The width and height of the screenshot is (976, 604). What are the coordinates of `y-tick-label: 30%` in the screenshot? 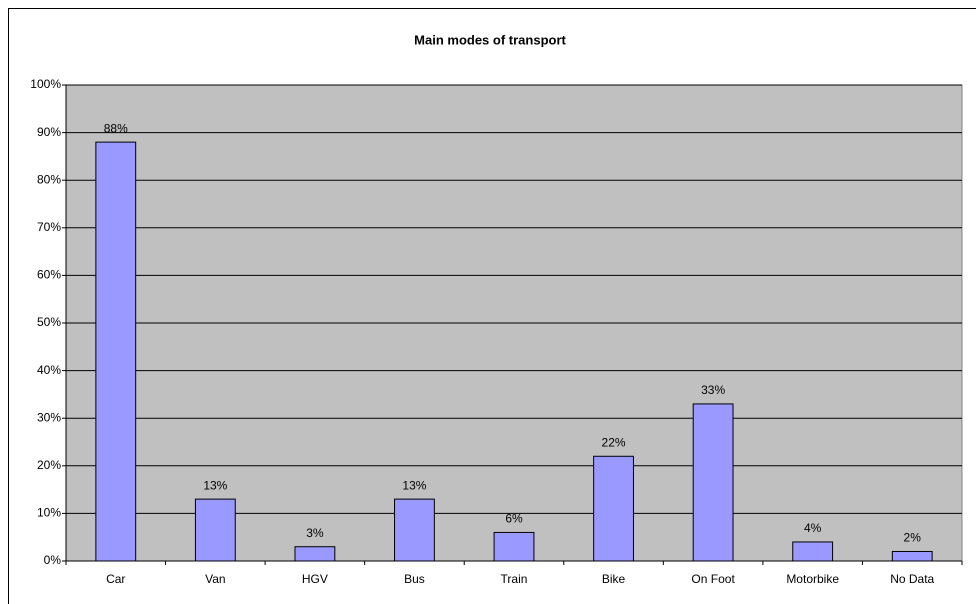 It's located at (49, 417).